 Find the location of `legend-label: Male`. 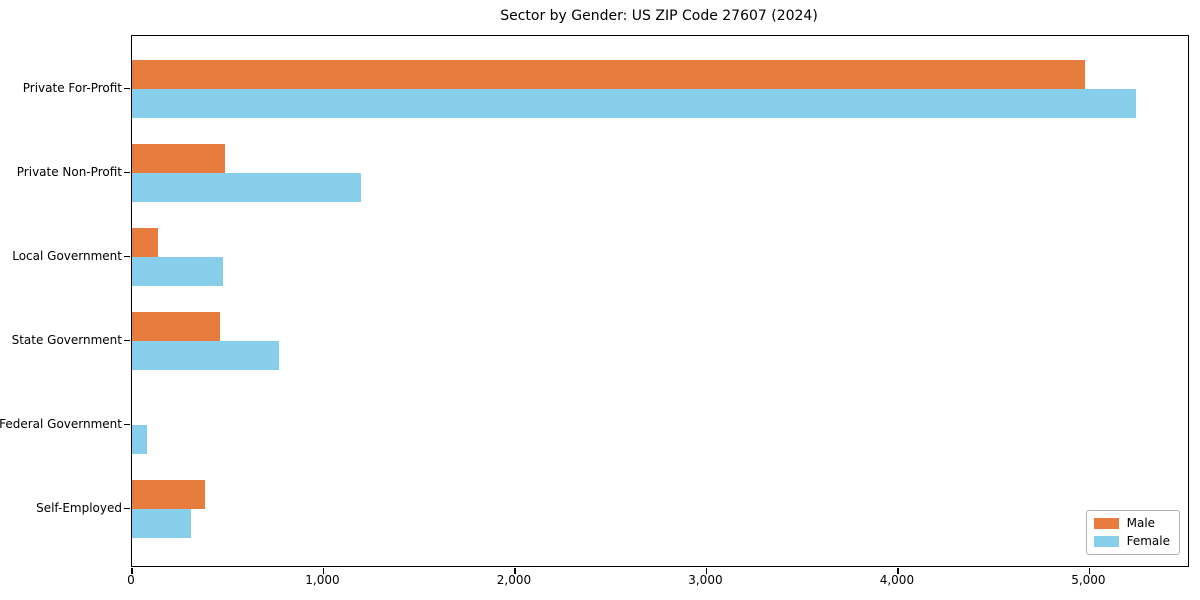

legend-label: Male is located at coordinates (1141, 523).